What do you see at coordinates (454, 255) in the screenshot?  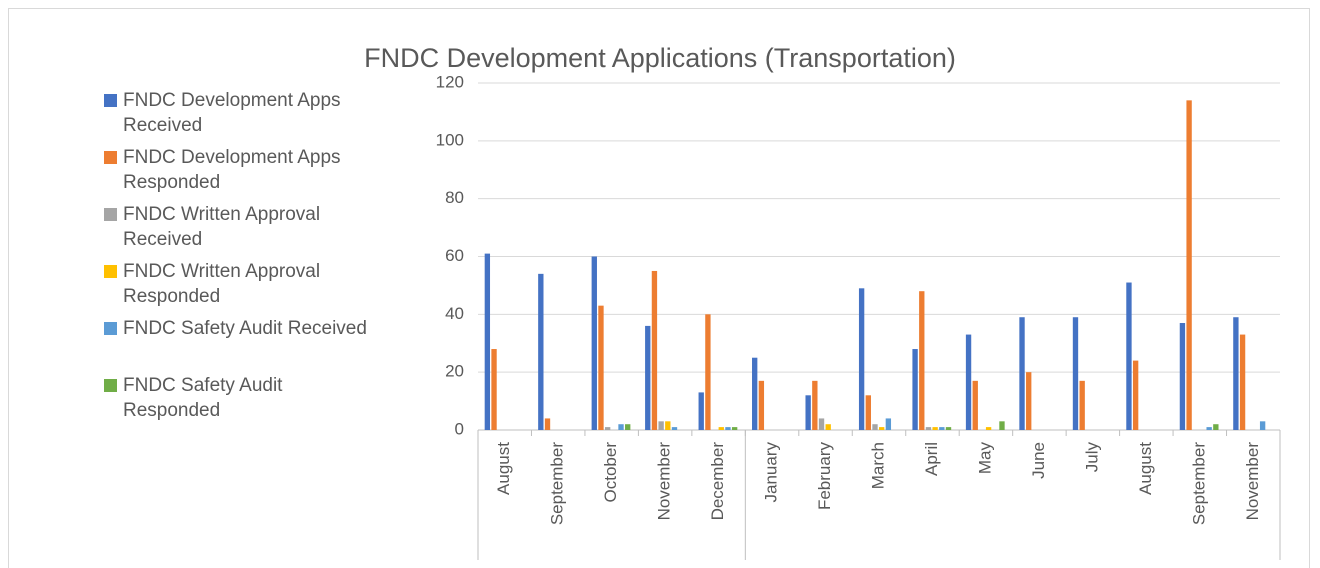 I see `y-tick-label: 60` at bounding box center [454, 255].